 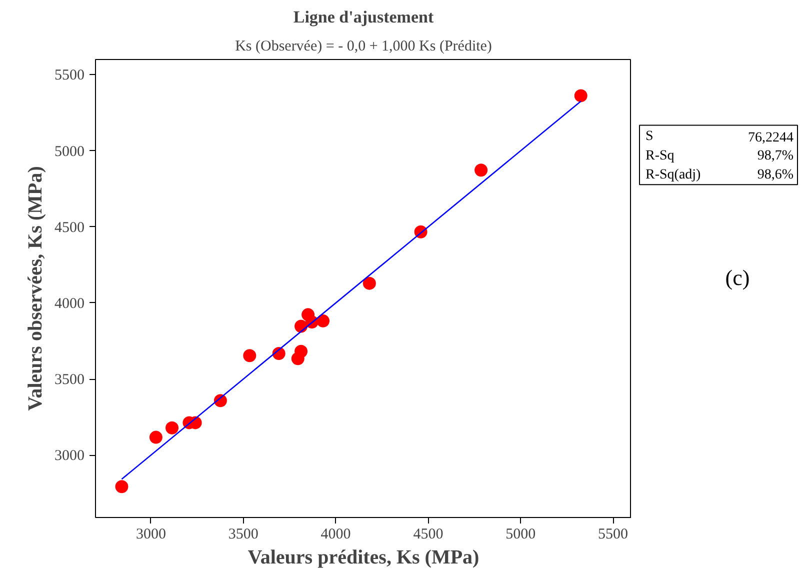 What do you see at coordinates (720, 175) in the screenshot?
I see `text: R-Sq(adj) 98,6%` at bounding box center [720, 175].